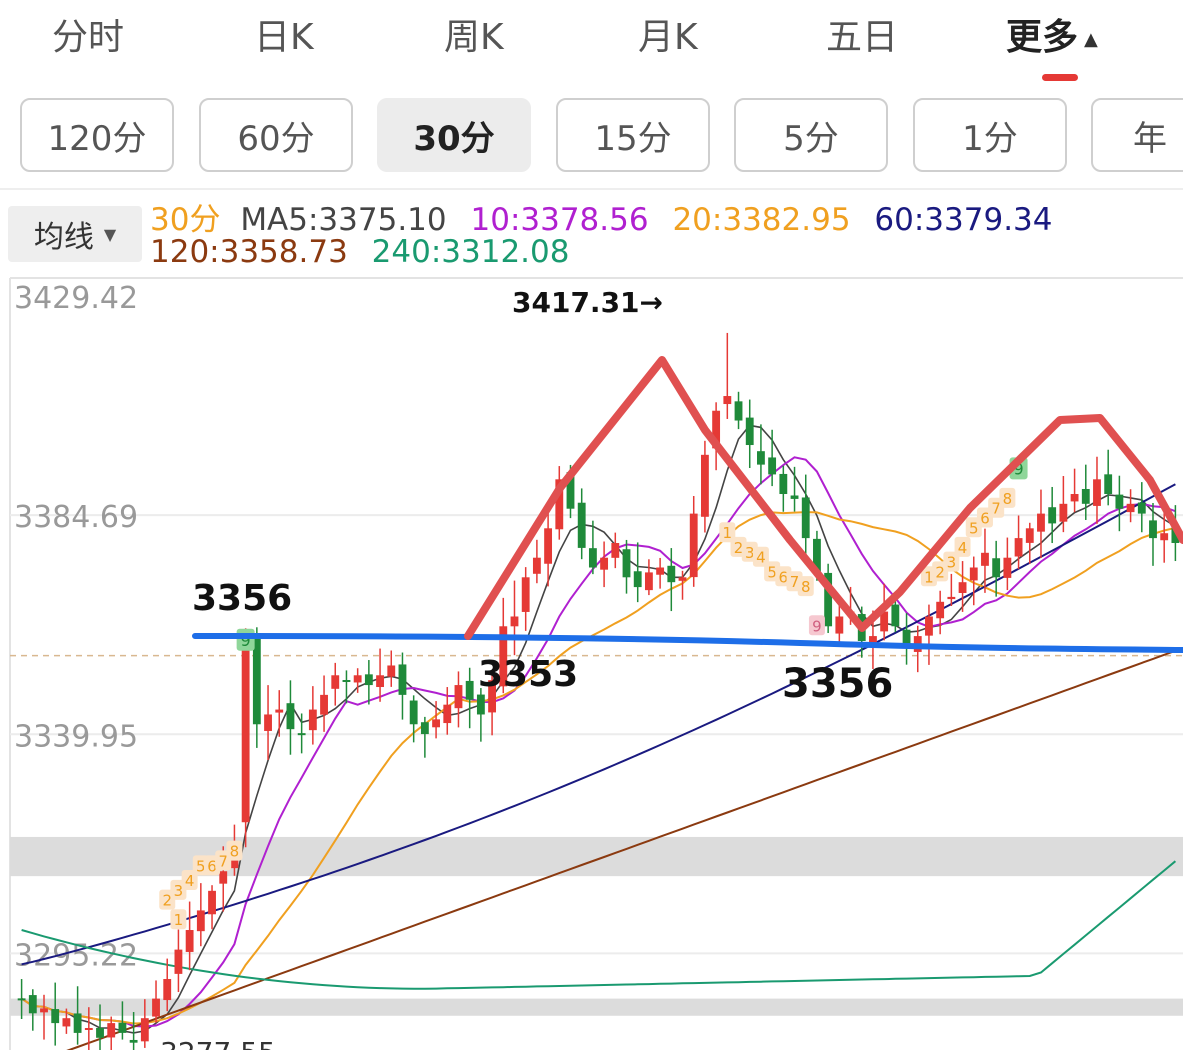 This screenshot has width=1183, height=1050. What do you see at coordinates (811, 135) in the screenshot?
I see `period-5min-button: 5分` at bounding box center [811, 135].